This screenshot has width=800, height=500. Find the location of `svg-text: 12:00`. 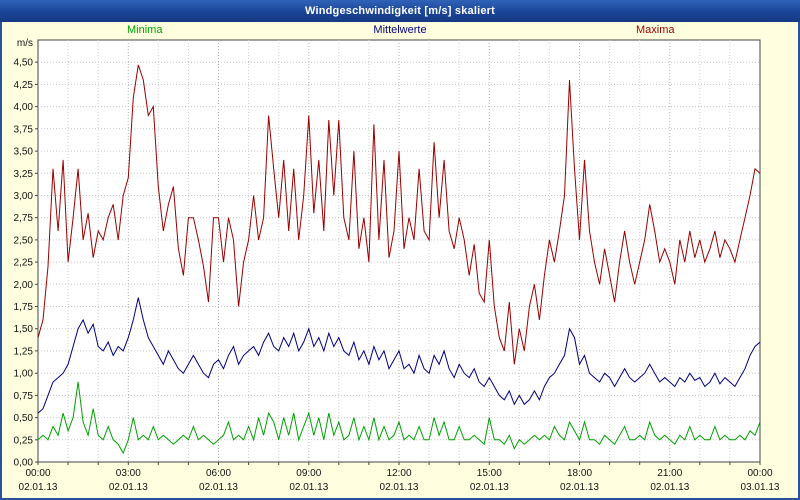

svg-text: 12:00 is located at coordinates (398, 473).